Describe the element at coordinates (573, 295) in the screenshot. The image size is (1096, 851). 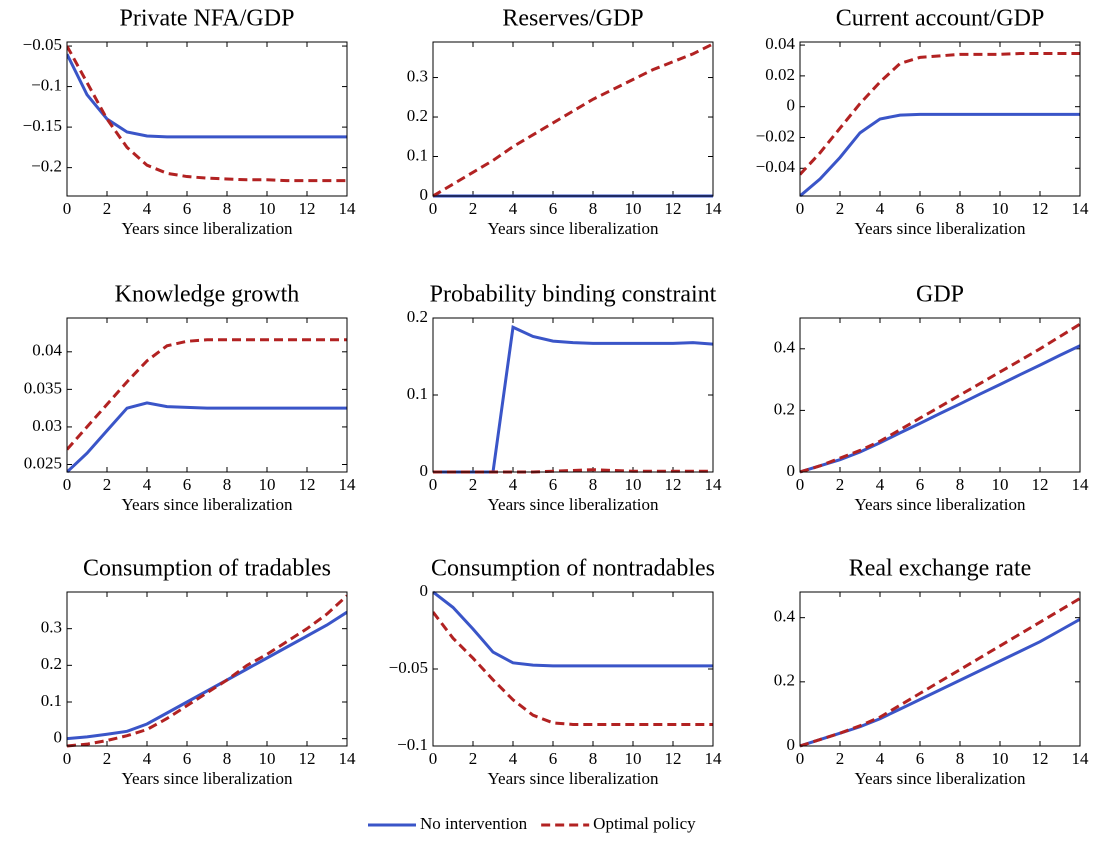
I see `panel-title: Probability binding constraint` at that location.